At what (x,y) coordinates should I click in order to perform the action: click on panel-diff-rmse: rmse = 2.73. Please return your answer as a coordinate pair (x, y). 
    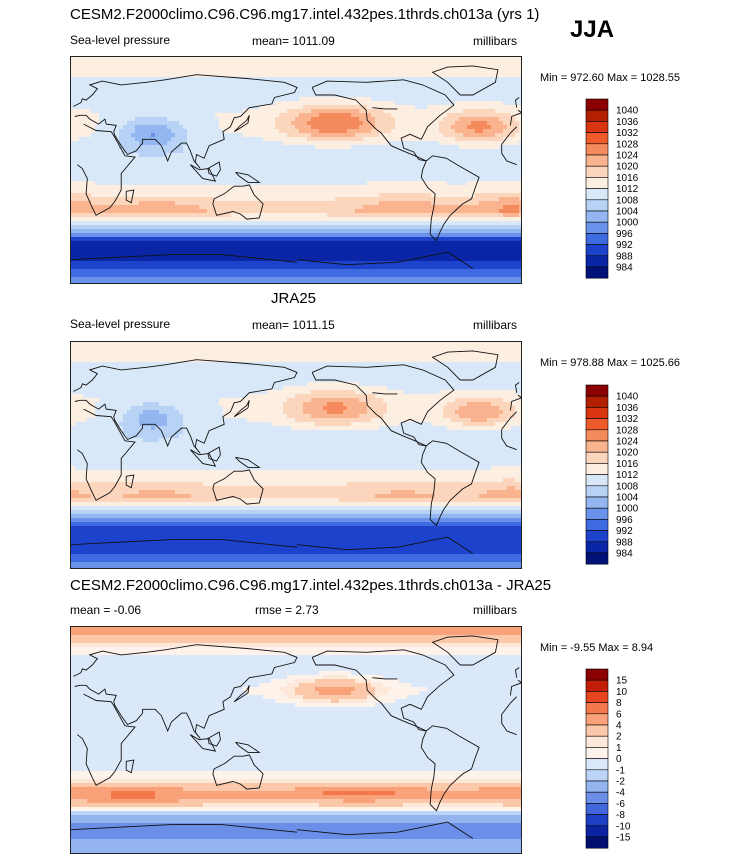
    Looking at the image, I should click on (287, 610).